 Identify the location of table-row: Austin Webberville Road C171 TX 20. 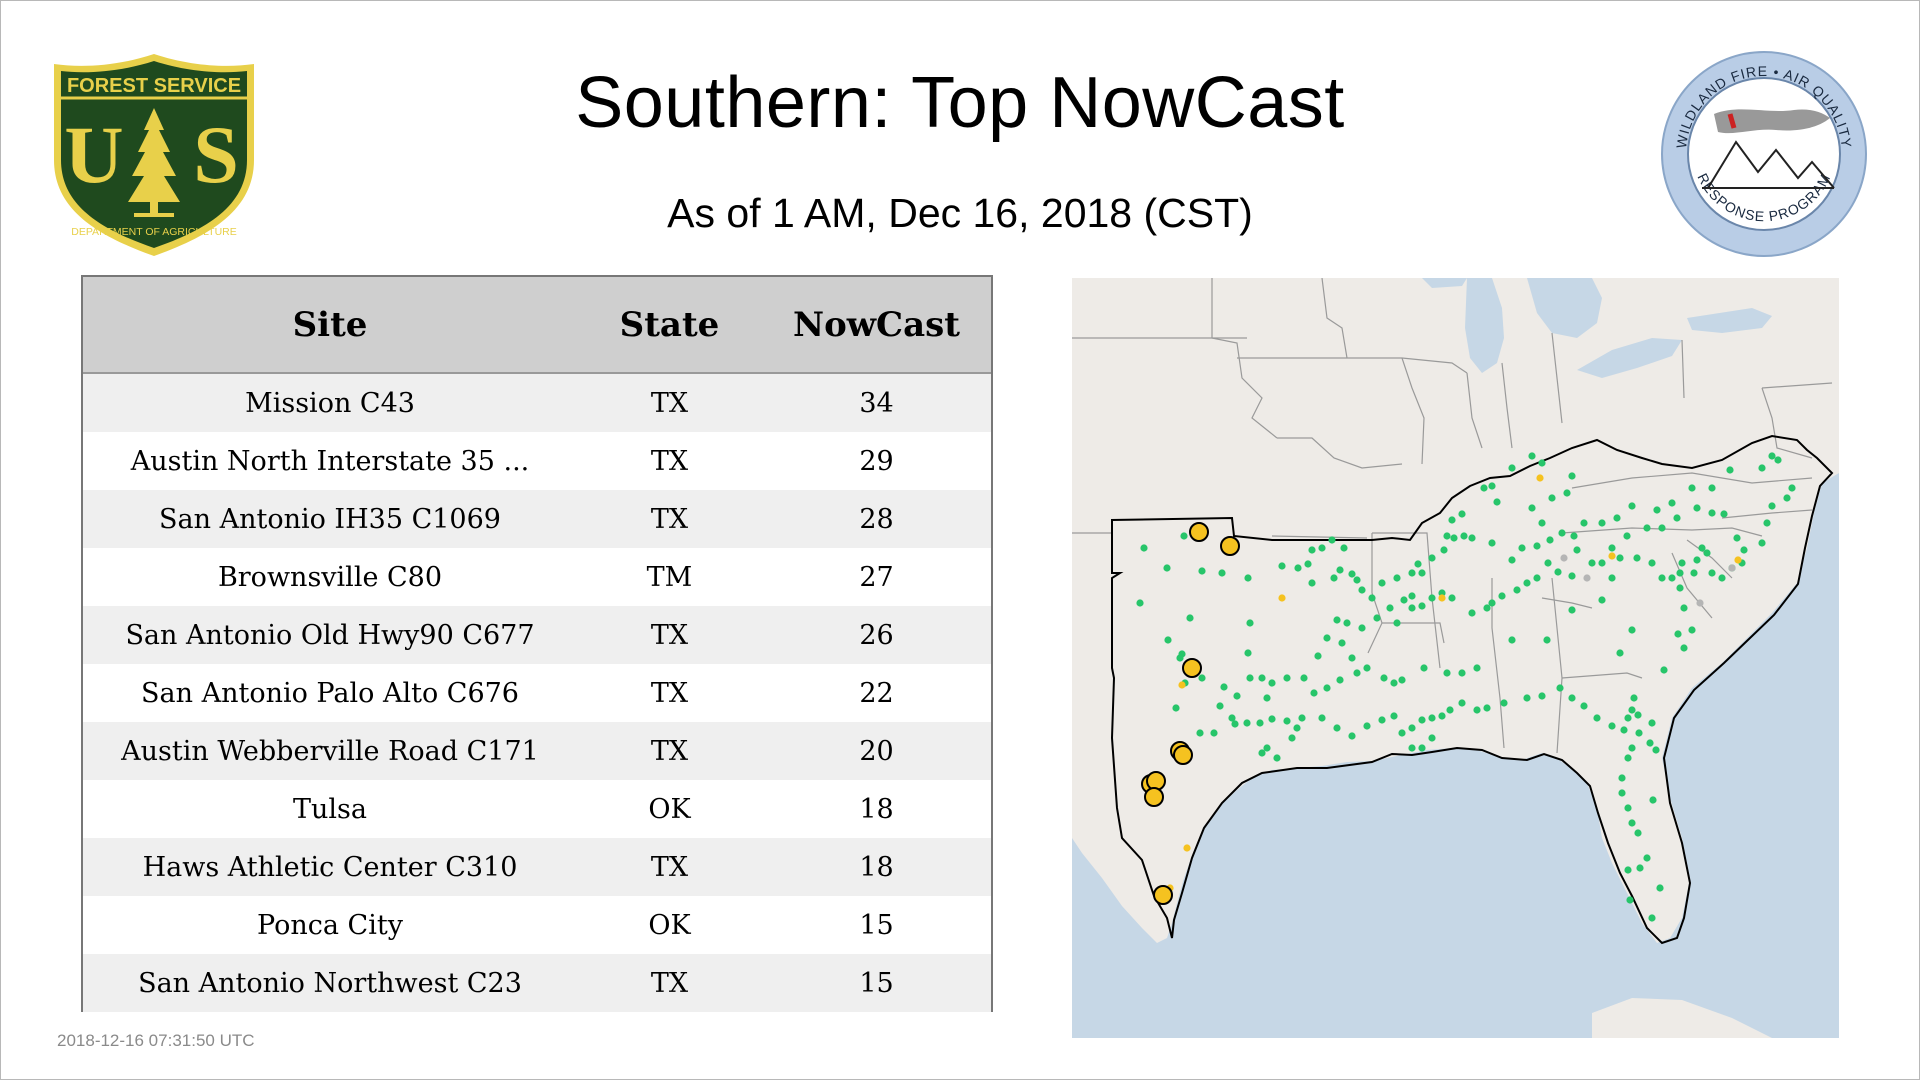
(537, 751).